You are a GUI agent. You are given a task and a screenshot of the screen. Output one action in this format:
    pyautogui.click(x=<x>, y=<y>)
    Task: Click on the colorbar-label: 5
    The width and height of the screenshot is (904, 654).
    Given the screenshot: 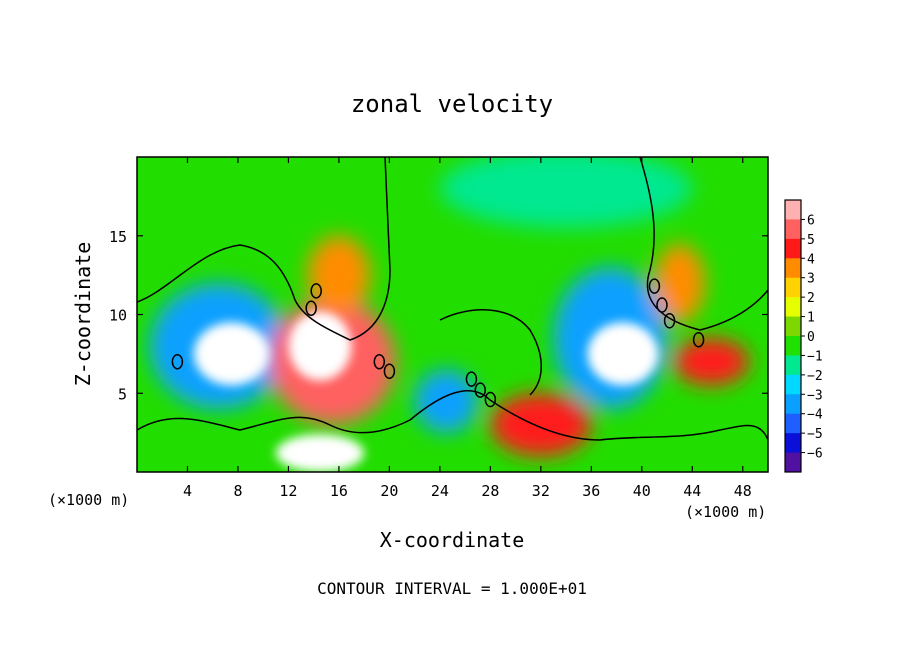 What is the action you would take?
    pyautogui.click(x=811, y=240)
    